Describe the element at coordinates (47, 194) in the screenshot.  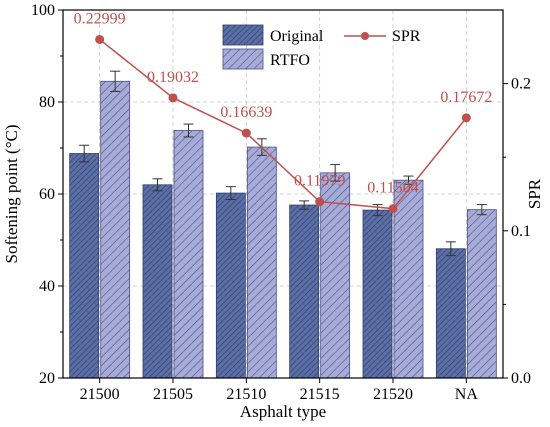
I see `y-tick-label: 60` at that location.